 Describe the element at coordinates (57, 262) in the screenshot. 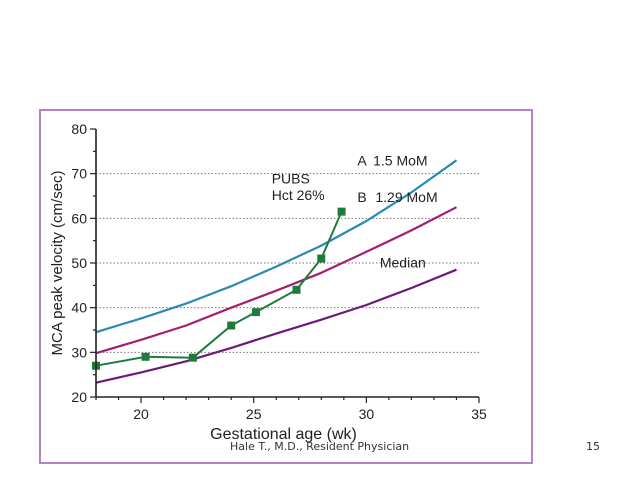

I see `y-axis-label: MCA peak velocity (cm/sec)` at that location.